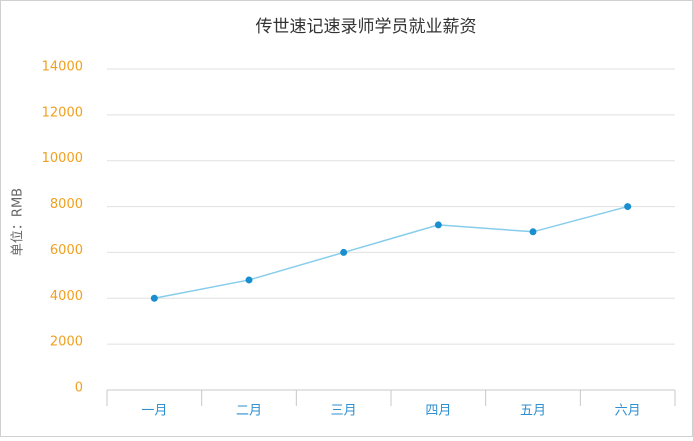 Image resolution: width=693 pixels, height=441 pixels. Describe the element at coordinates (391, 252) in the screenshot. I see `line` at that location.